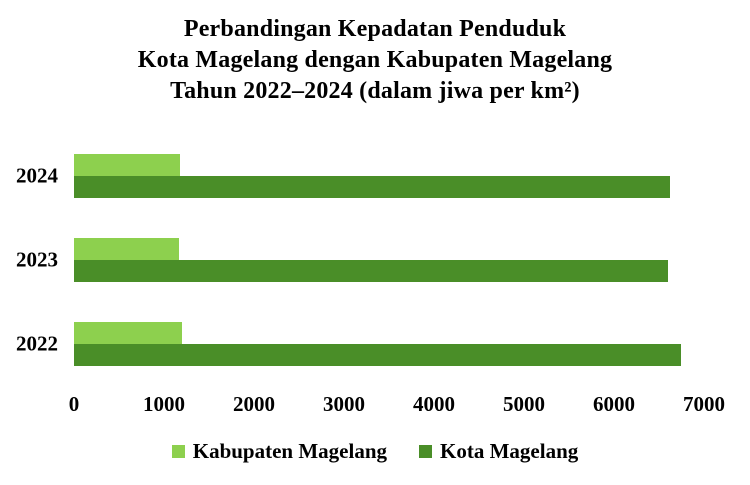 This screenshot has height=485, width=750. What do you see at coordinates (377, 355) in the screenshot?
I see `bar-kota-magelang-2022` at bounding box center [377, 355].